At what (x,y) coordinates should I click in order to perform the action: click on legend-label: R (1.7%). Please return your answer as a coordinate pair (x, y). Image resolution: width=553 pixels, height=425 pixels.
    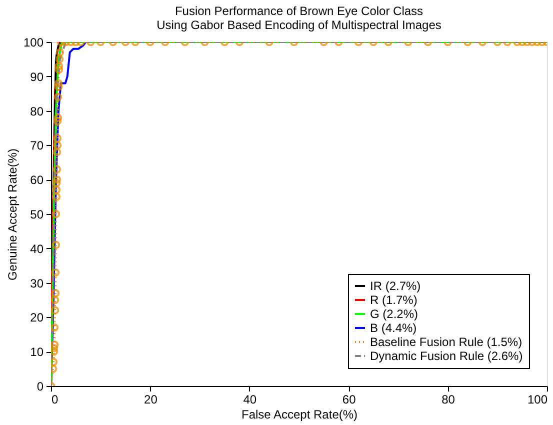
    Looking at the image, I should click on (394, 300).